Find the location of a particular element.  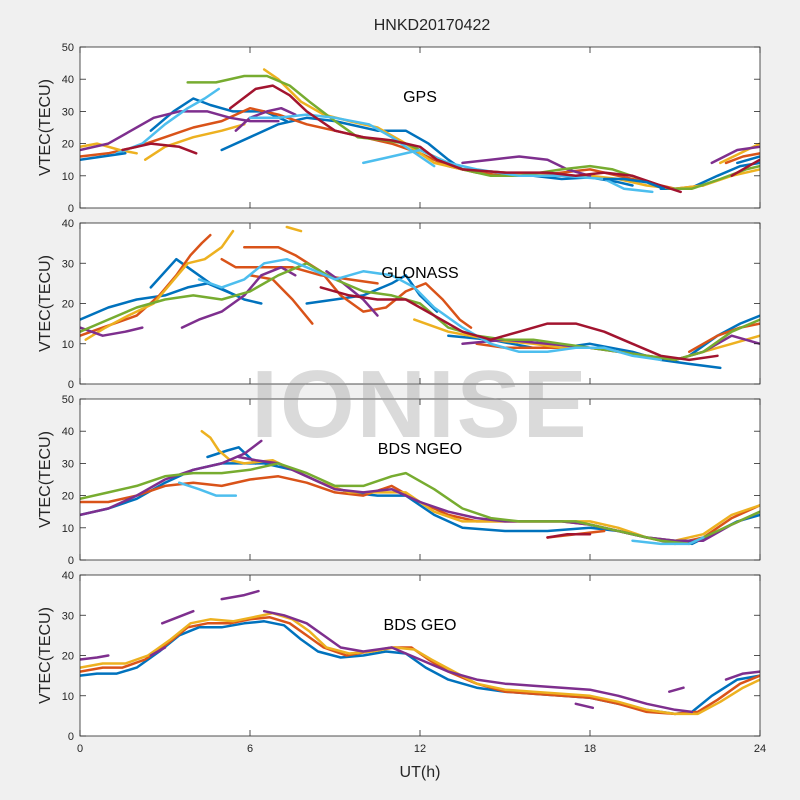

panel-label: GPS is located at coordinates (420, 97).